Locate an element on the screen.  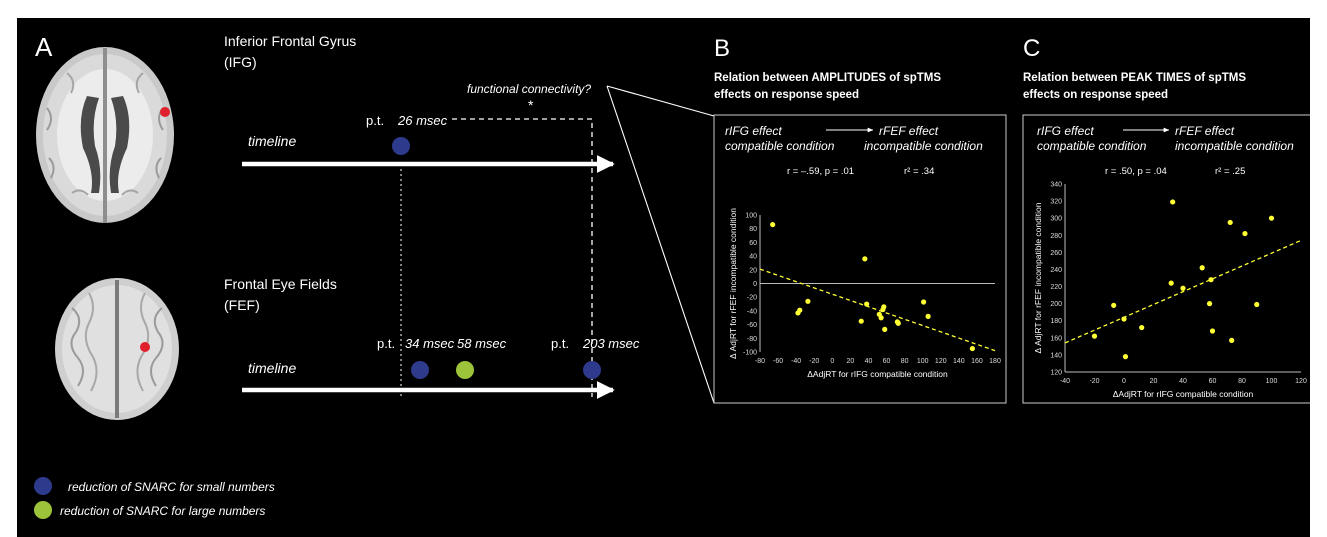
chart-b-x-tick-label: -80 is located at coordinates (760, 361).